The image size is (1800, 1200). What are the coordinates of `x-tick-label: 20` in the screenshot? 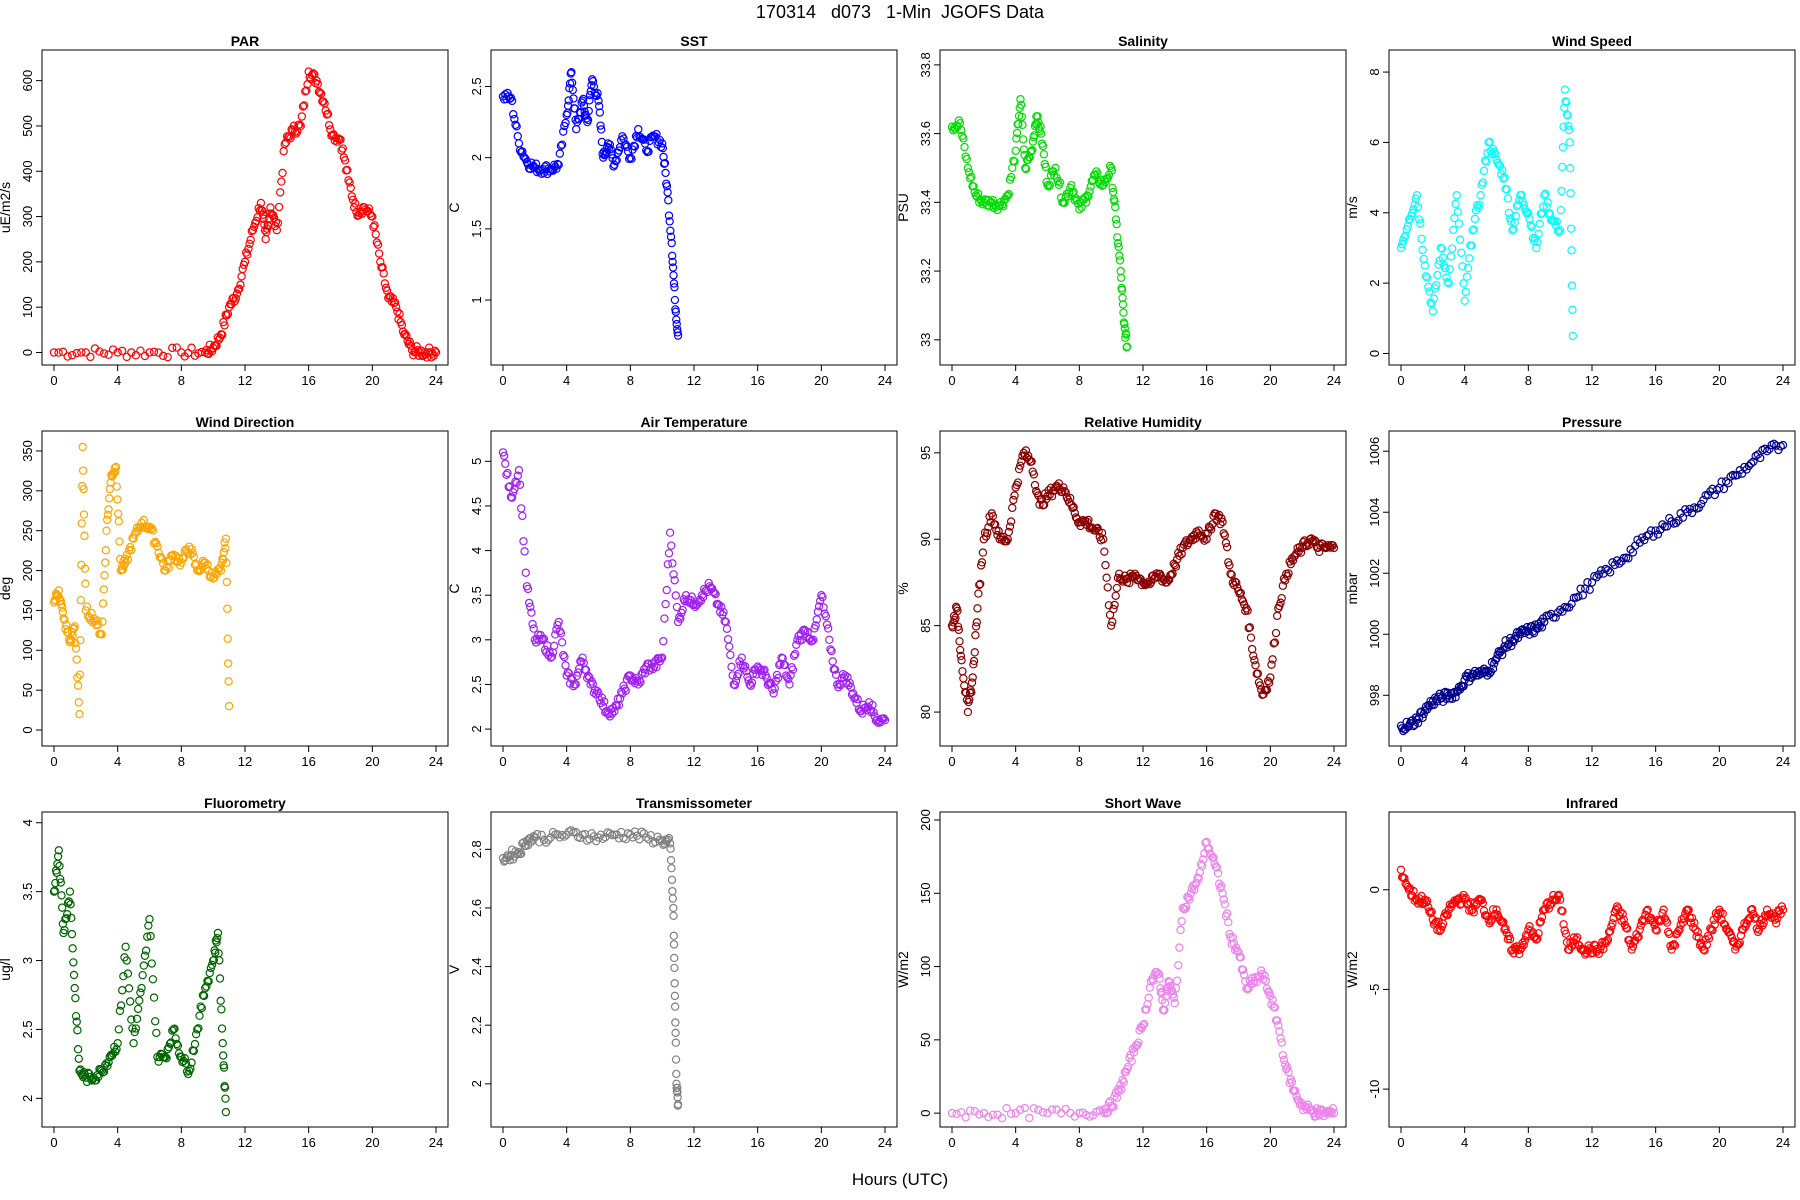 It's located at (372, 761).